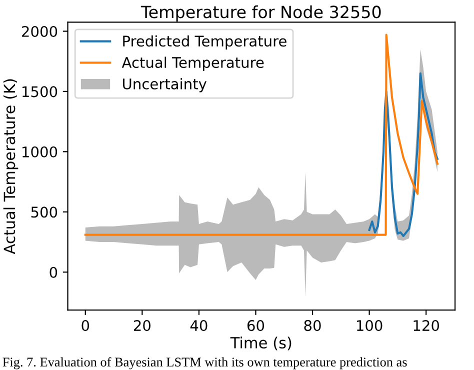 The width and height of the screenshot is (474, 370). Describe the element at coordinates (40, 31) in the screenshot. I see `y-tick-label: 2000` at that location.